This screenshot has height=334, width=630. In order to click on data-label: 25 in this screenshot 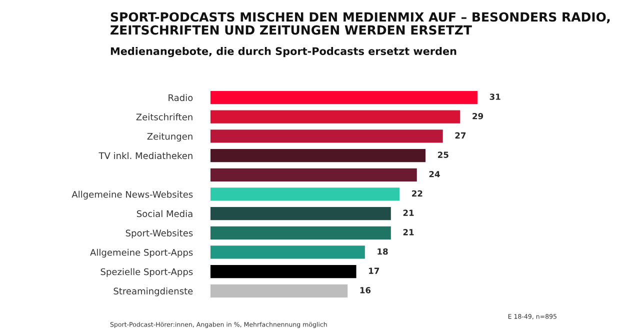, I will do `click(443, 155)`.